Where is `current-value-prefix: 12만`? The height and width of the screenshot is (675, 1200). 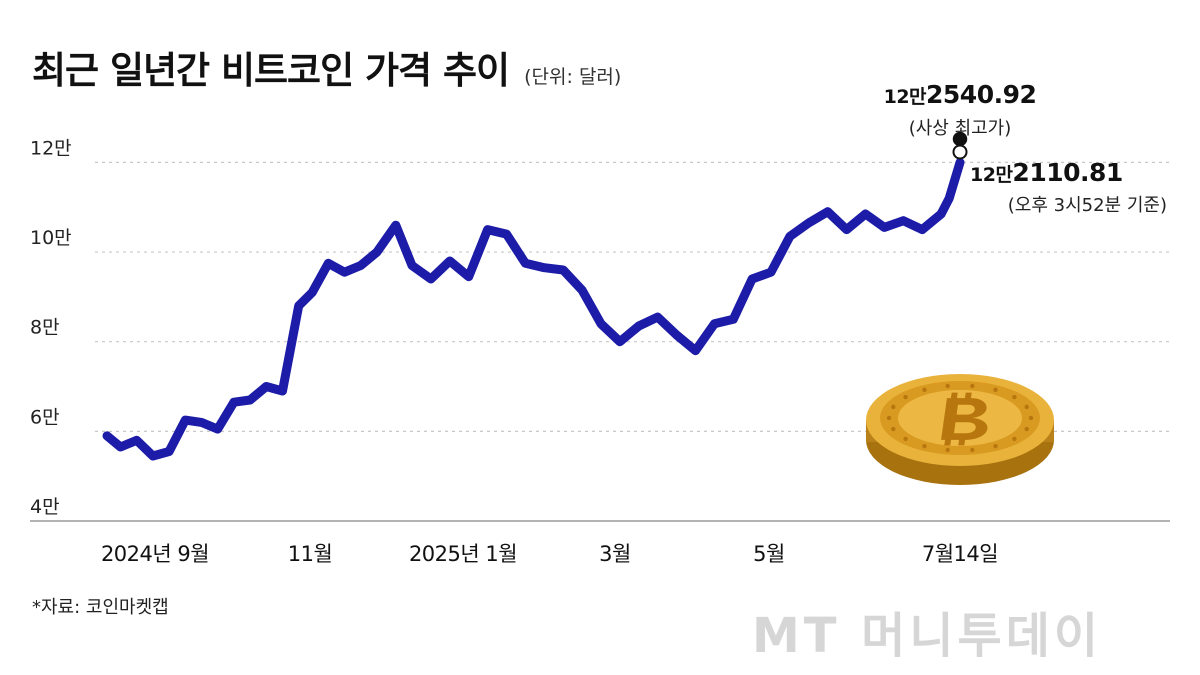 current-value-prefix: 12만 is located at coordinates (991, 175).